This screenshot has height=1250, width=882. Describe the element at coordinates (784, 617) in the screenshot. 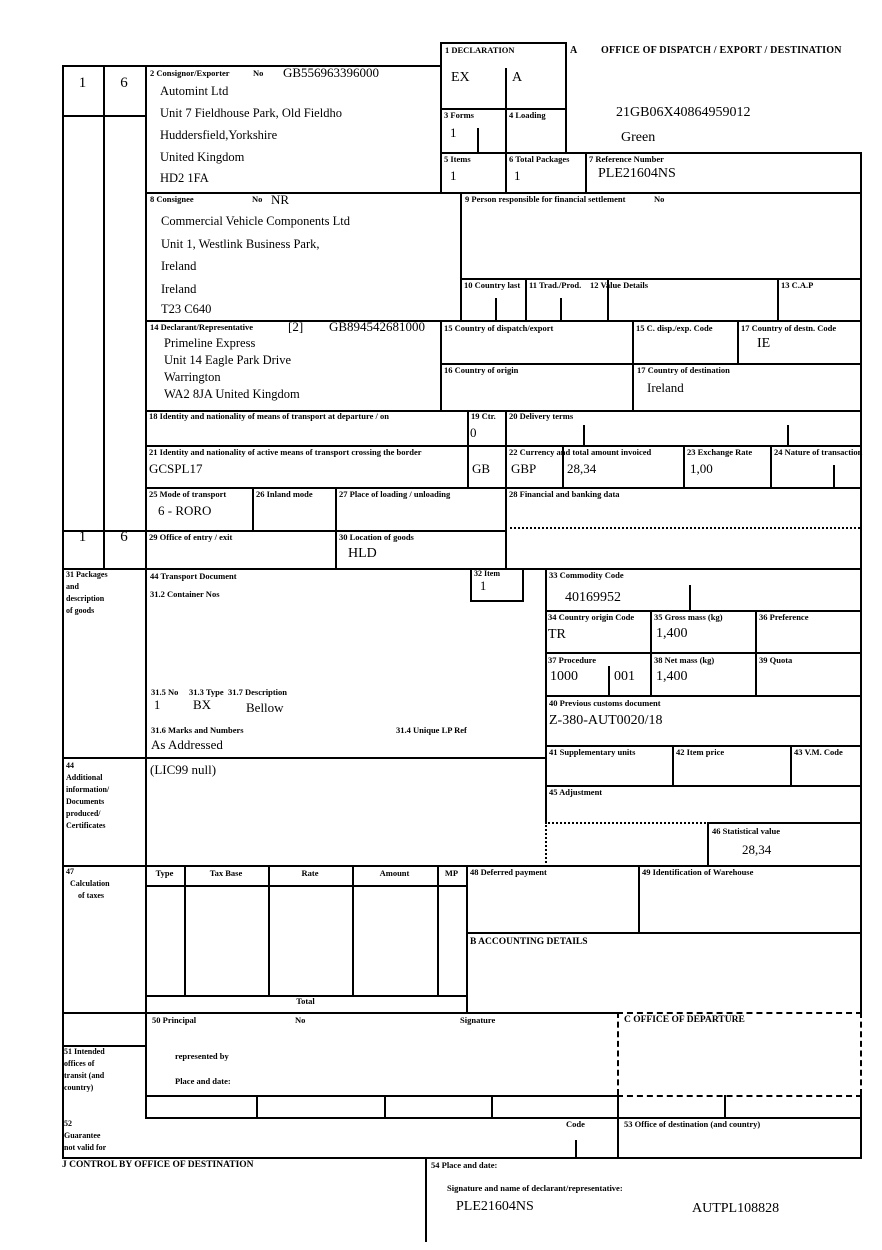

I see `box36-label: 36 Preference` at that location.